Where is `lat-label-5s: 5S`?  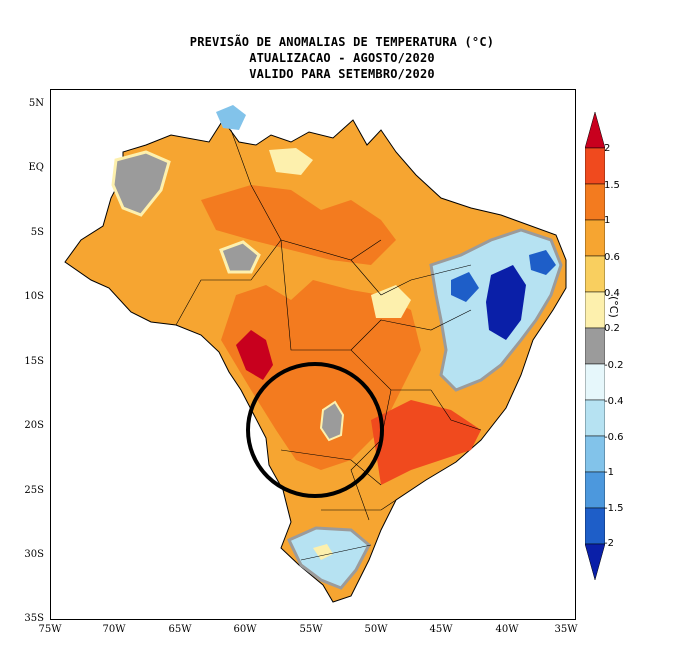 lat-label-5s: 5S is located at coordinates (37, 232).